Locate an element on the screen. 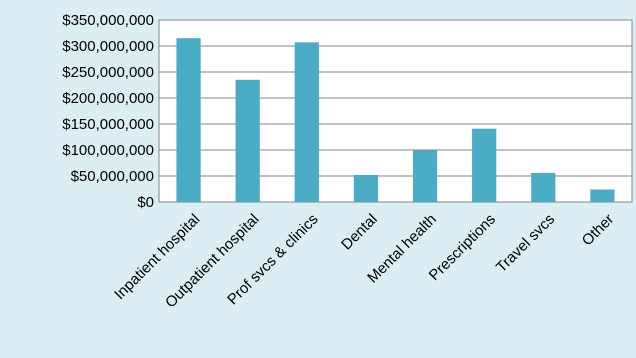 Image resolution: width=636 pixels, height=358 pixels. y-tick-label: $0 is located at coordinates (145, 202).